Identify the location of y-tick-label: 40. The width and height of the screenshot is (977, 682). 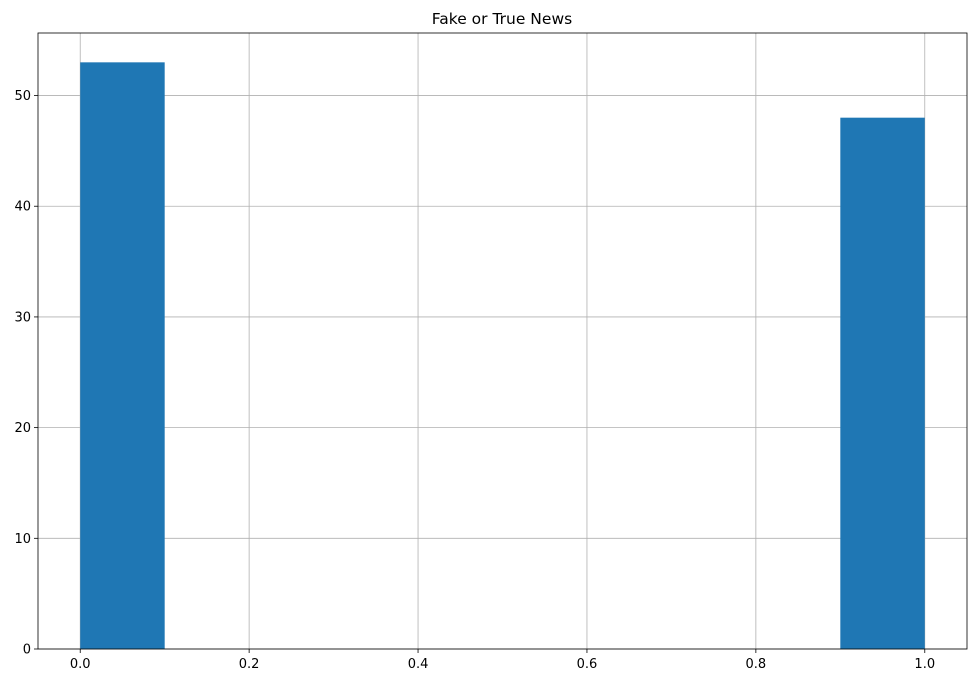
(22, 207).